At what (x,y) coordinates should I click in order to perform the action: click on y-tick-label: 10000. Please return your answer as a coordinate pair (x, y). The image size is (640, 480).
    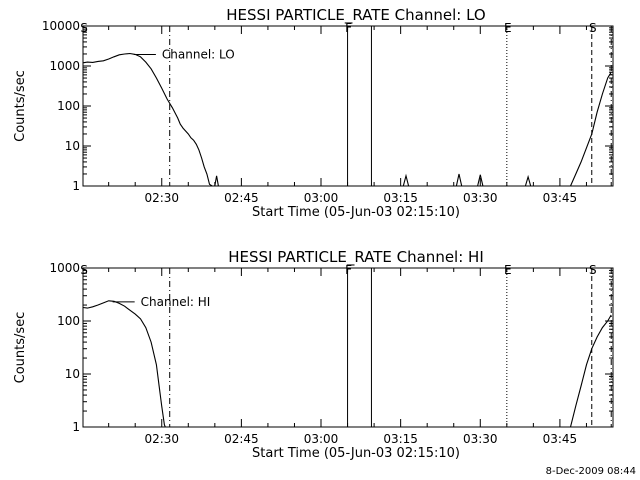
    Looking at the image, I should click on (61, 26).